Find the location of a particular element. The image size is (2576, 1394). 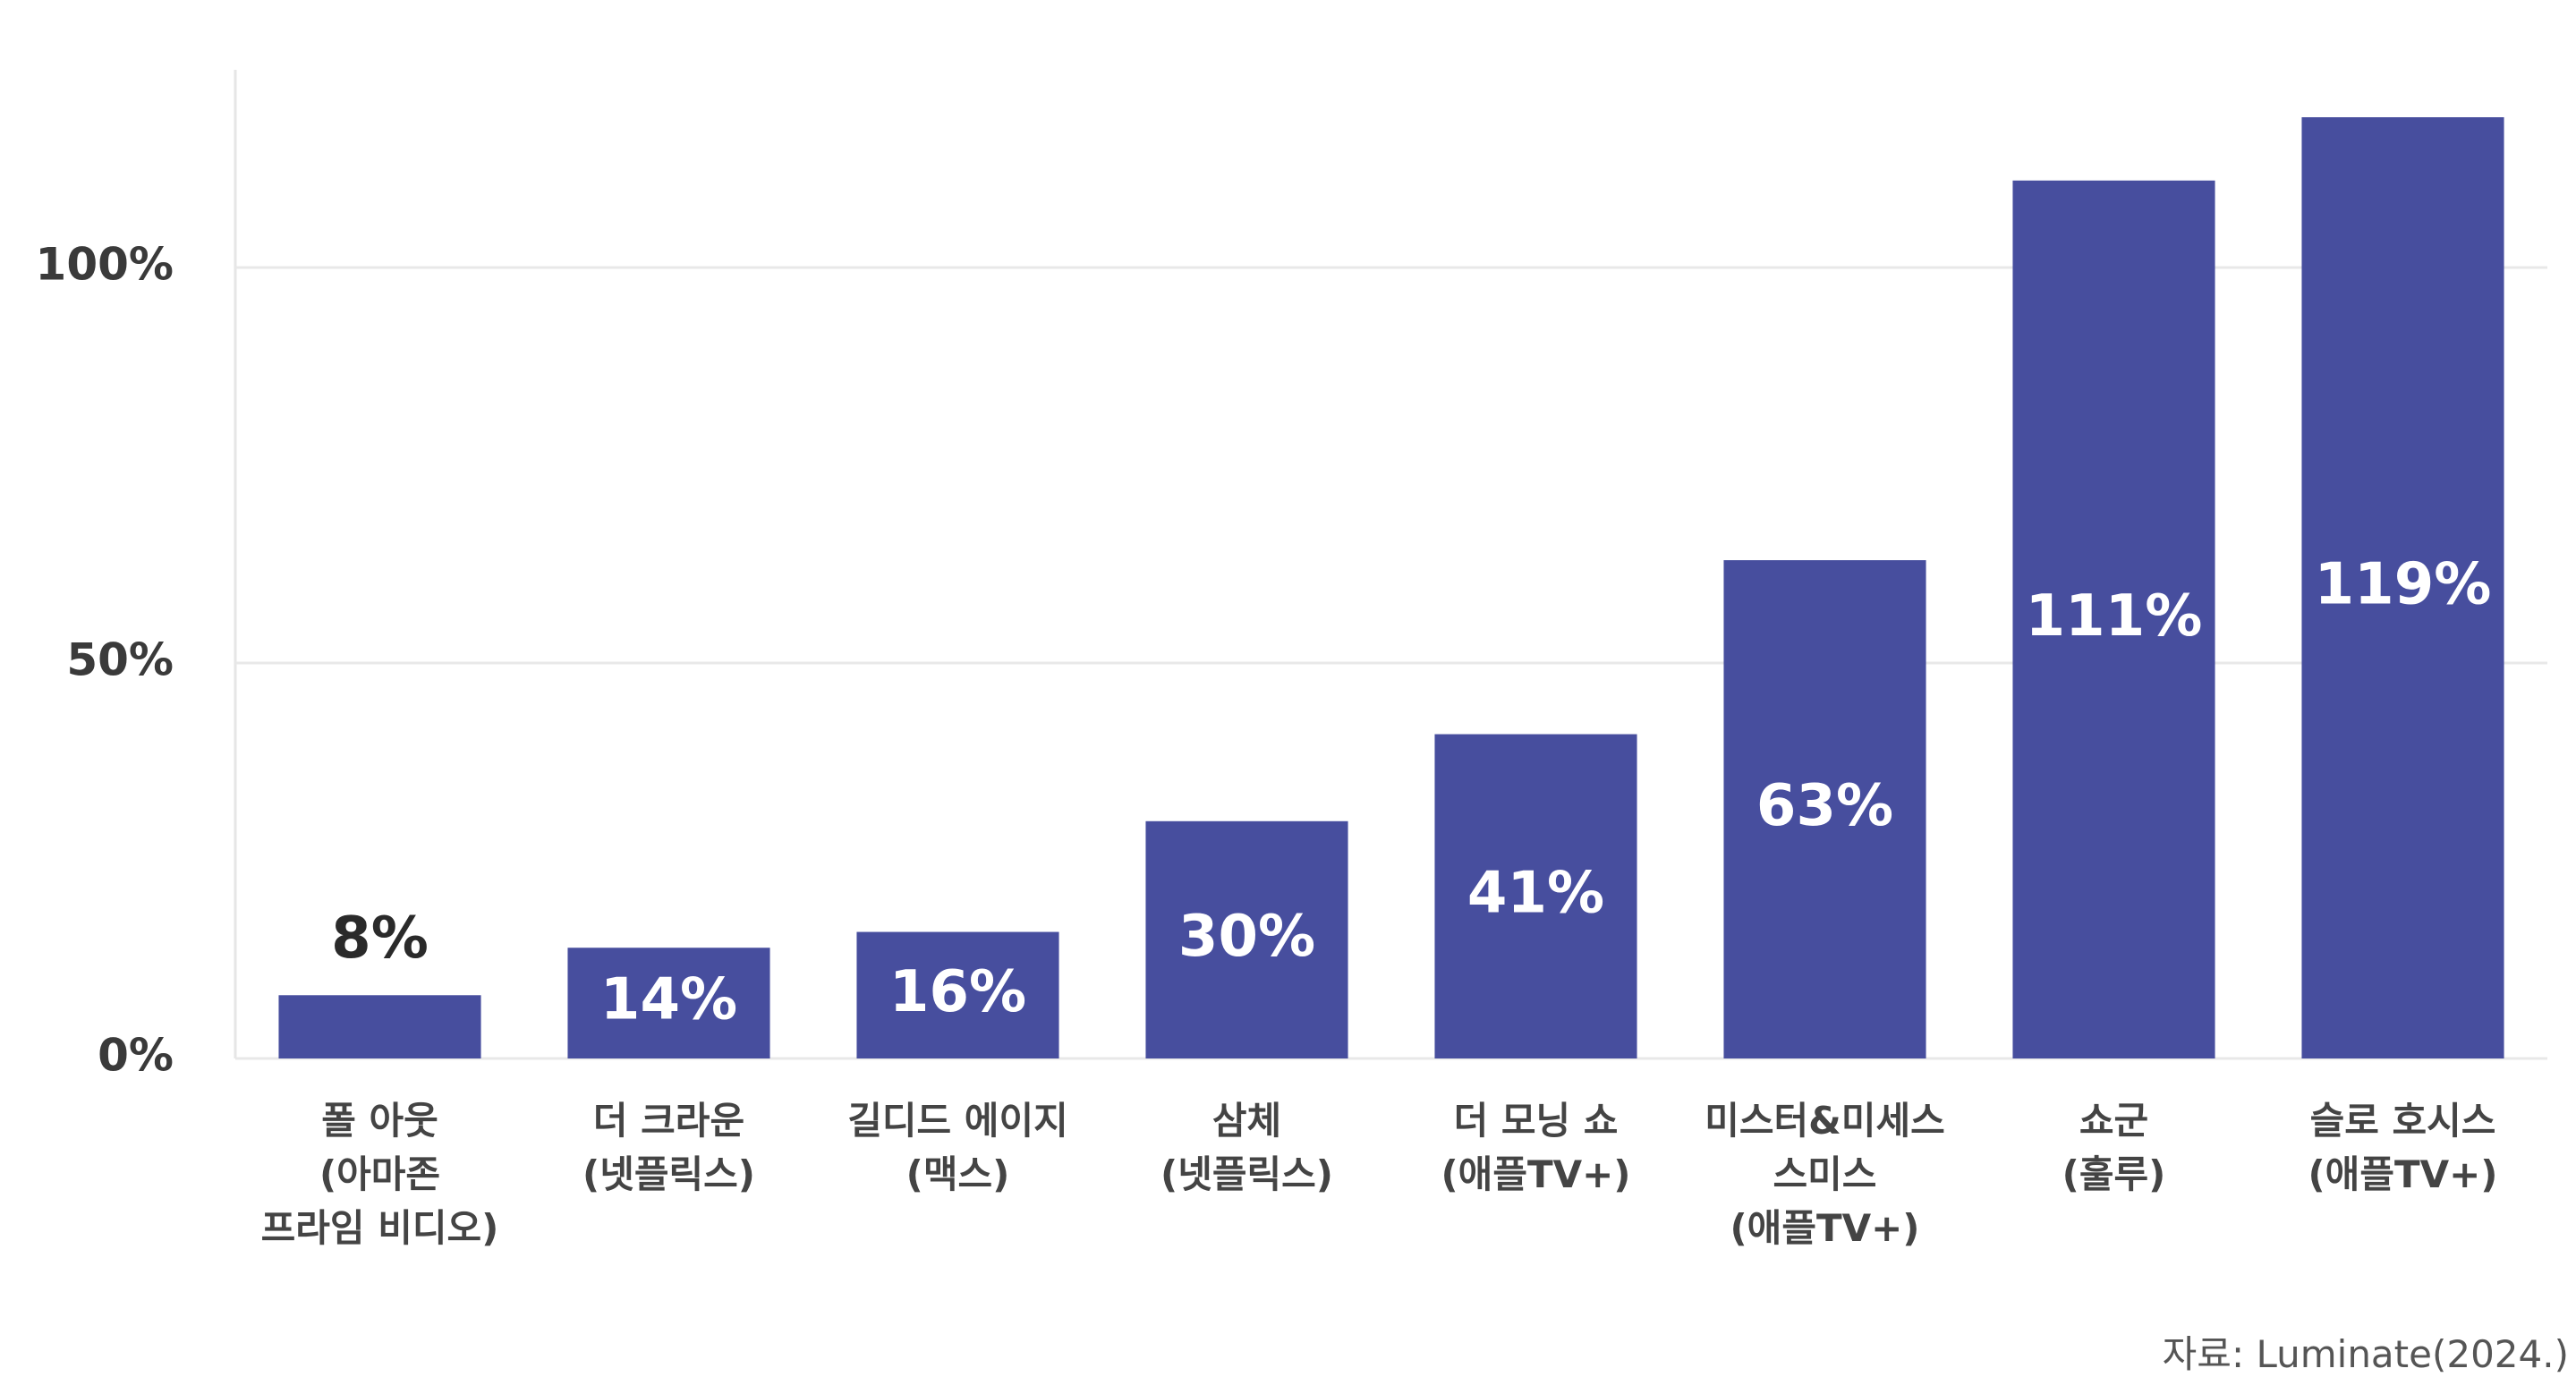

value-label: 16% is located at coordinates (957, 992).